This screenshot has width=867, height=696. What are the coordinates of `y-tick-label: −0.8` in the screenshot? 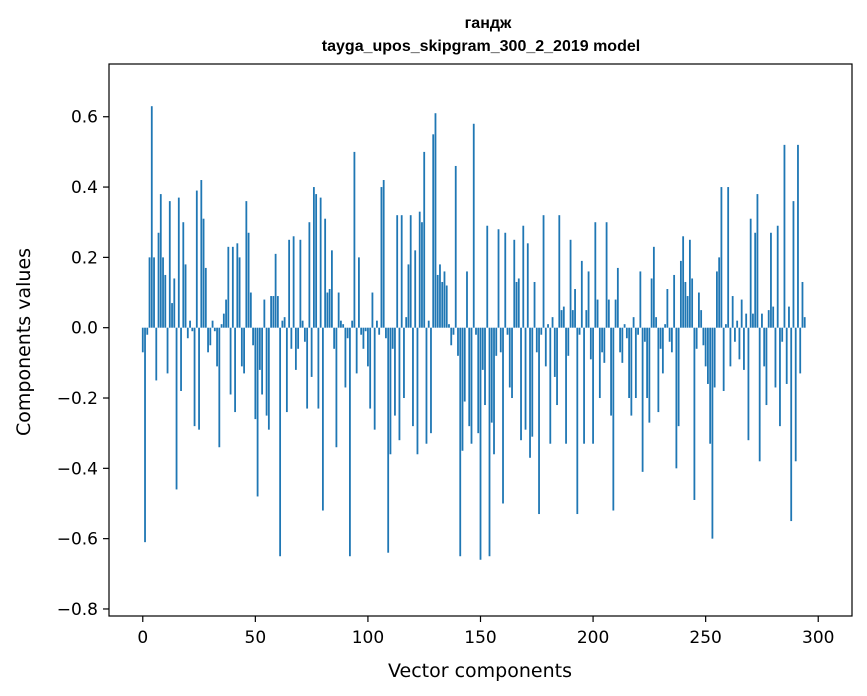 It's located at (77, 610).